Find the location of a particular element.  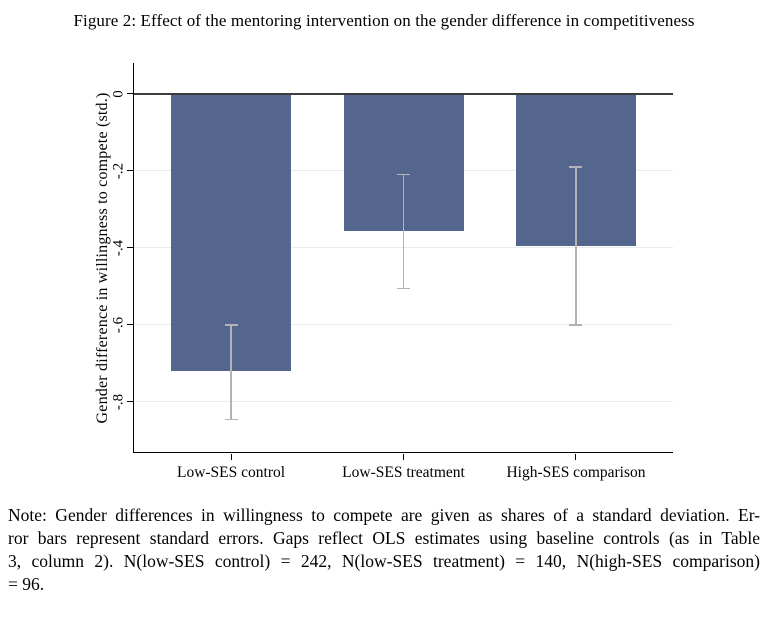

x-category-label: Low-SES treatment is located at coordinates (403, 472).